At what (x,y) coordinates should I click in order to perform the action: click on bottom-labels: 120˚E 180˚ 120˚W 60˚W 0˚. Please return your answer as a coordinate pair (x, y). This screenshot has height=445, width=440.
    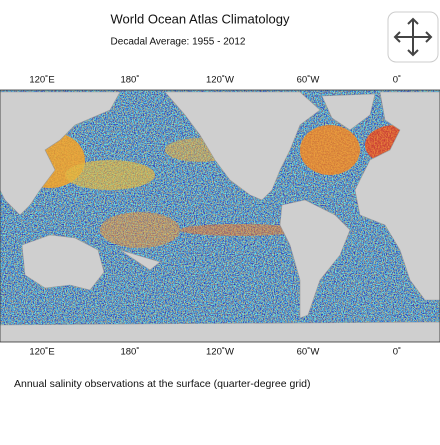
    Looking at the image, I should click on (215, 352).